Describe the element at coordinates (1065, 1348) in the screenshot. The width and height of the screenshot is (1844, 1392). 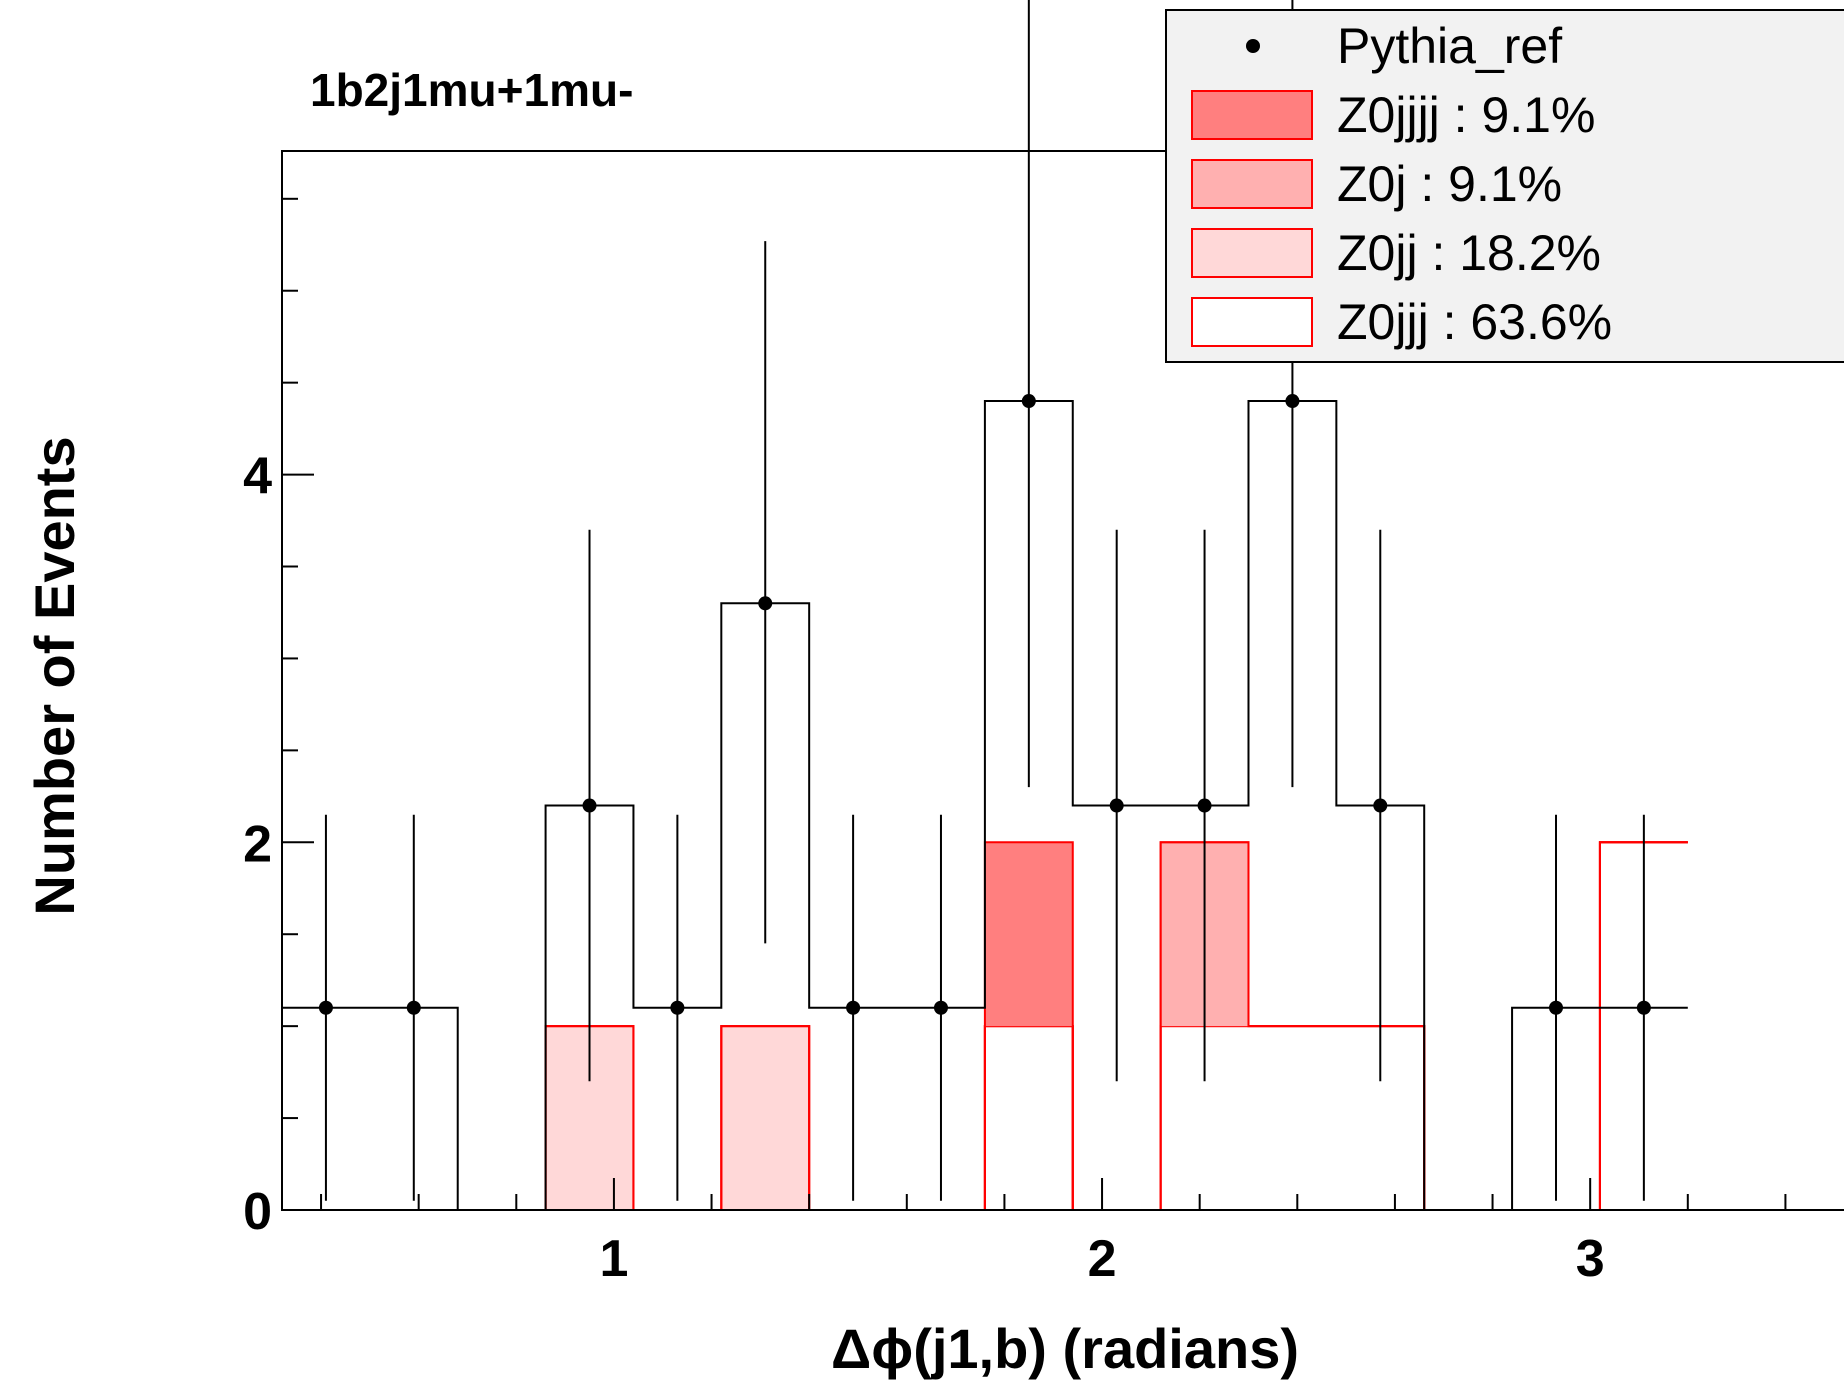
I see `x-axis-label: Δϕ(j1,b) (radians)` at that location.